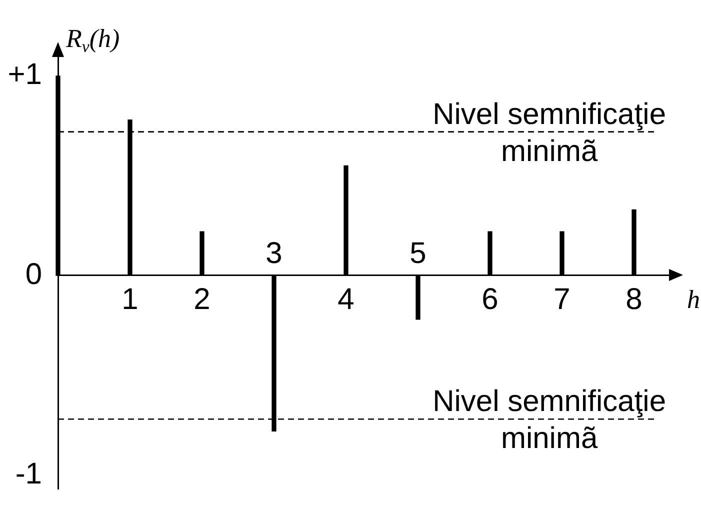 This screenshot has width=701, height=523. I want to click on x-tick-label: 7, so click(562, 299).